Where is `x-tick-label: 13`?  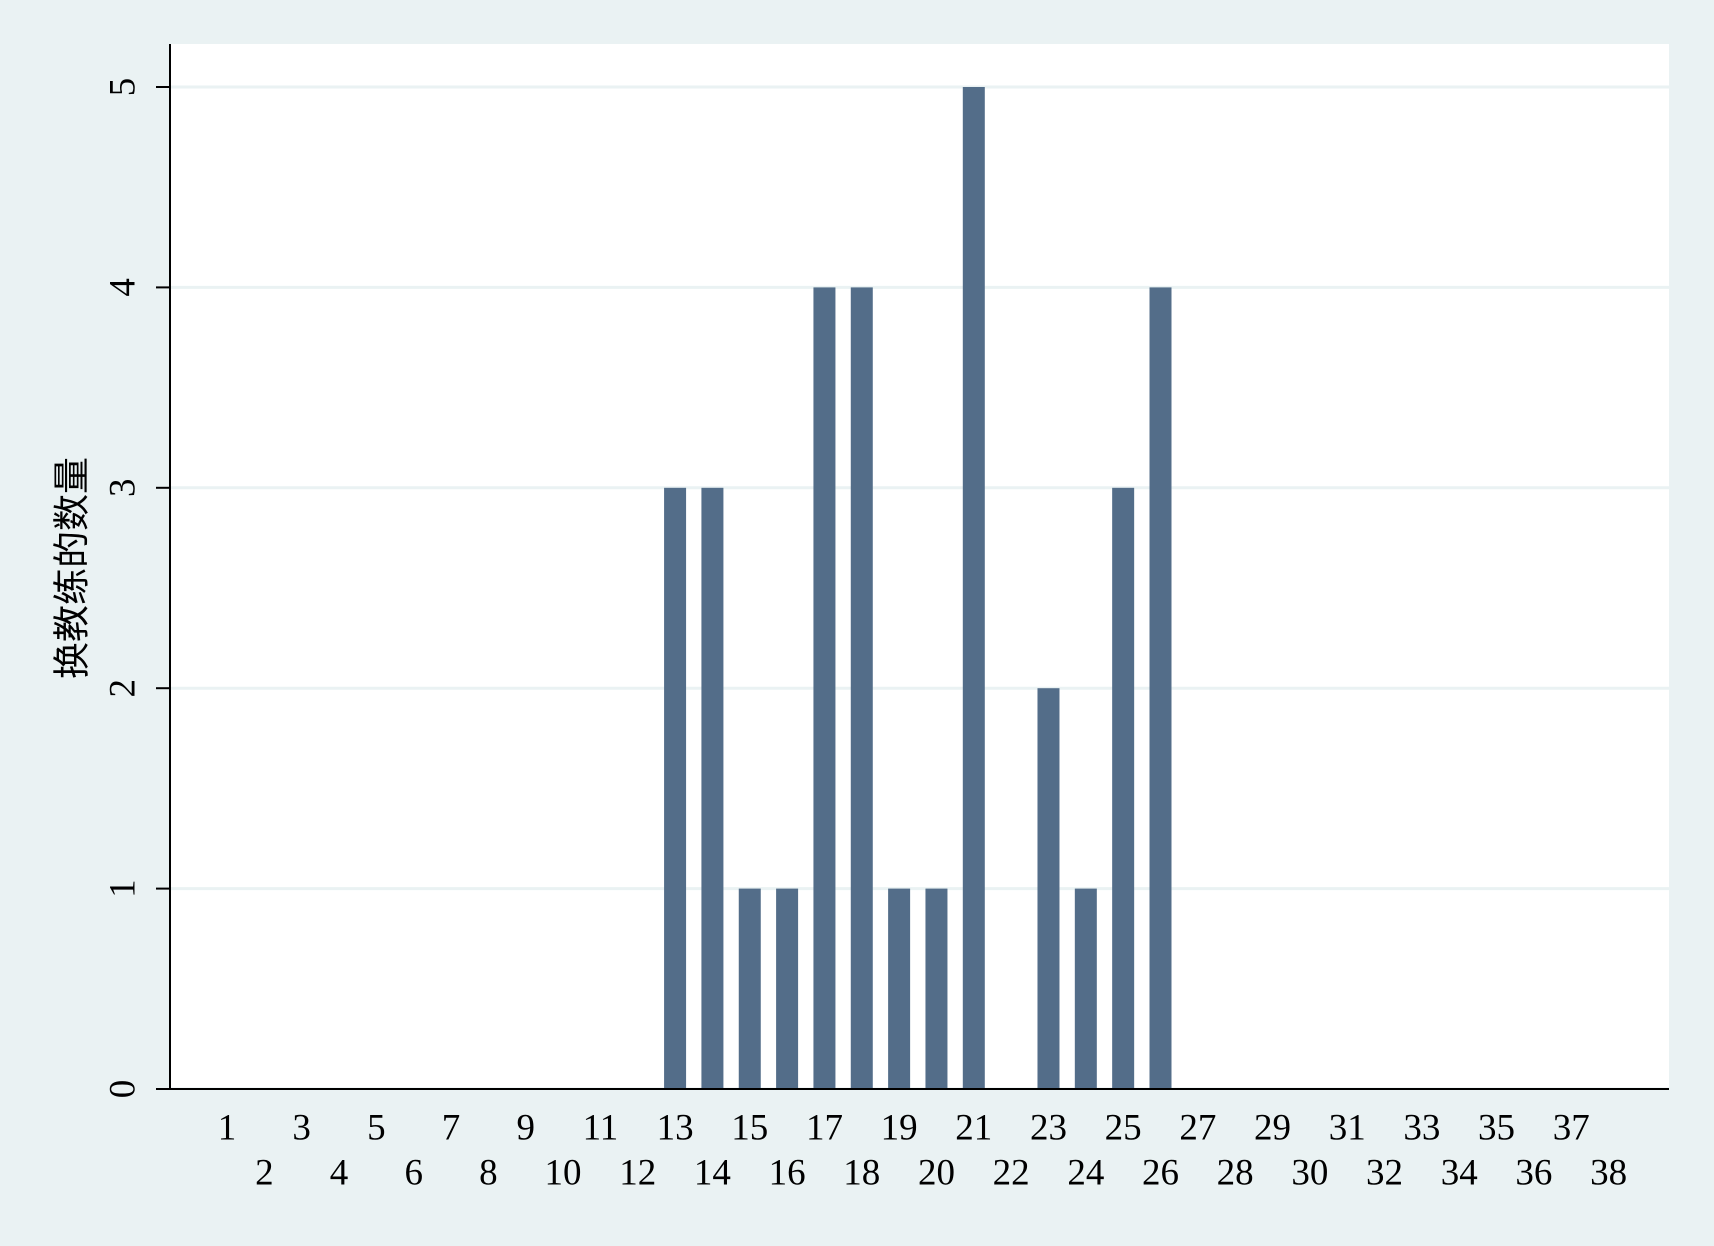 x-tick-label: 13 is located at coordinates (675, 1127).